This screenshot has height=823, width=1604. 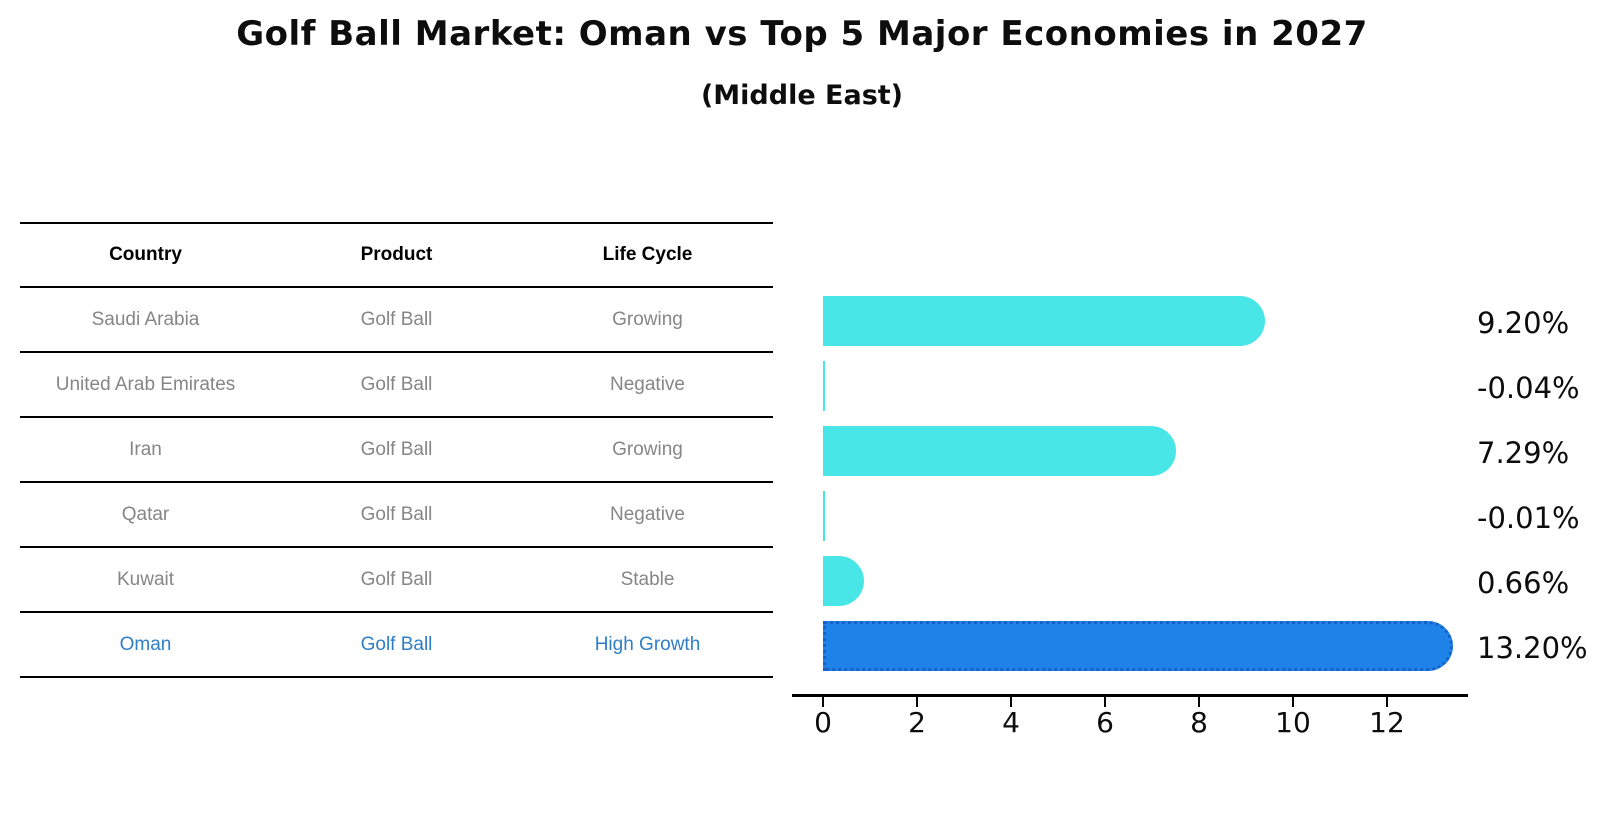 What do you see at coordinates (145, 514) in the screenshot?
I see `table-cell-country: Qatar` at bounding box center [145, 514].